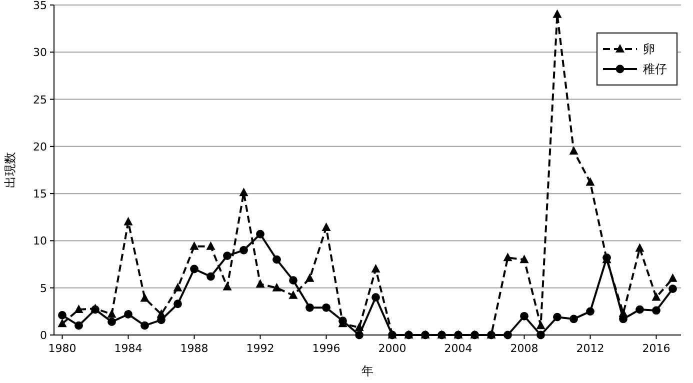 The image size is (693, 383). I want to click on y-tick-label: 15, so click(40, 194).